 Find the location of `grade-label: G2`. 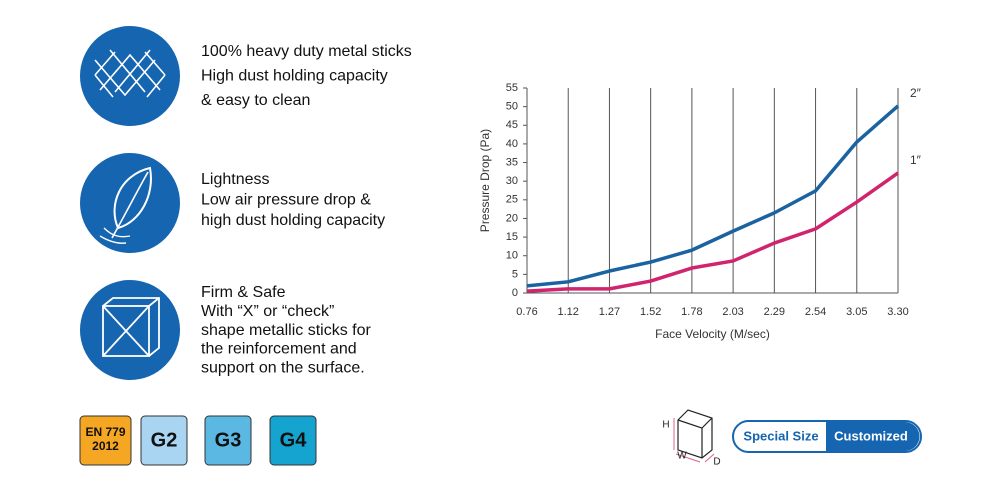

grade-label: G2 is located at coordinates (164, 440).